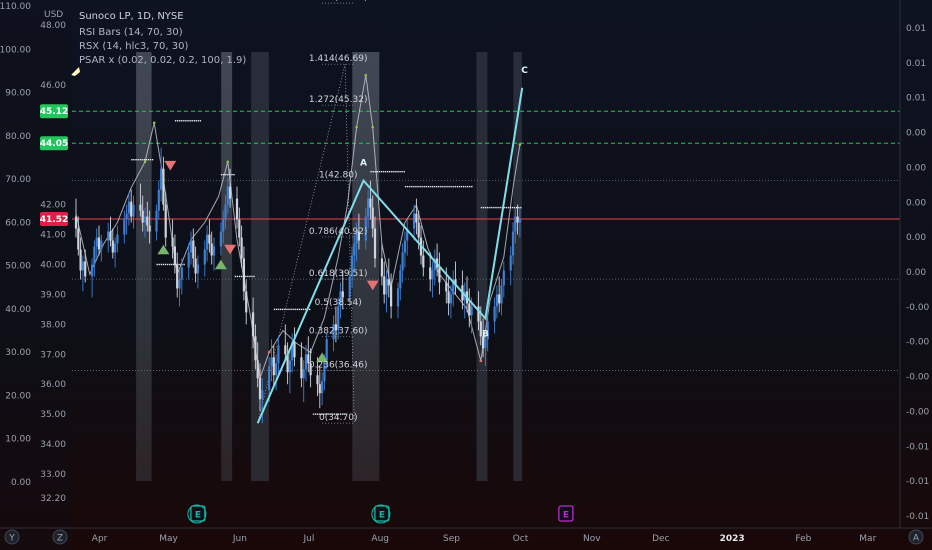 This screenshot has width=932, height=550. I want to click on pattern-label-a: A, so click(363, 164).